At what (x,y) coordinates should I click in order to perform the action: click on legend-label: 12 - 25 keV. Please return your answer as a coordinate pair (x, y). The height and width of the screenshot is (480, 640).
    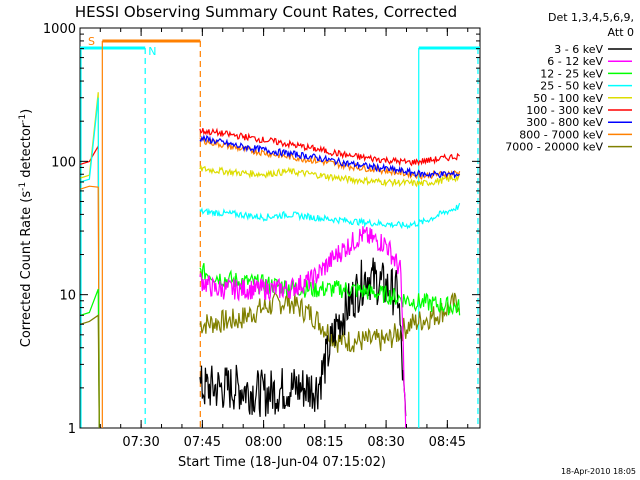
    Looking at the image, I should click on (571, 73).